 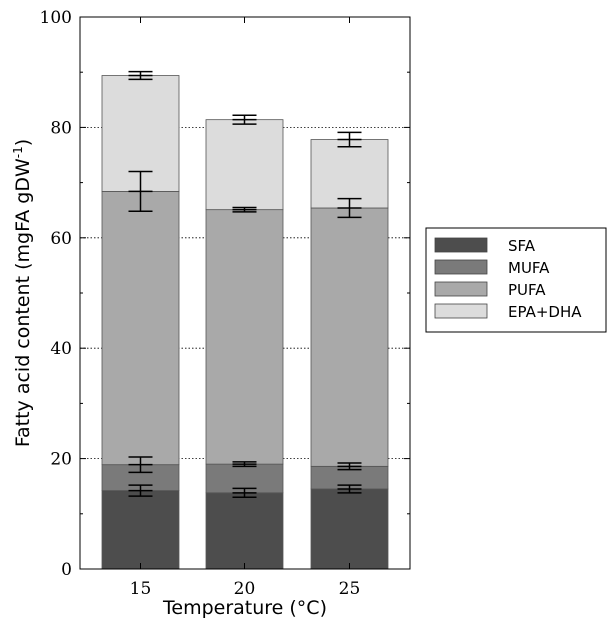 I want to click on legend-swatch-pufa, so click(x=461, y=289).